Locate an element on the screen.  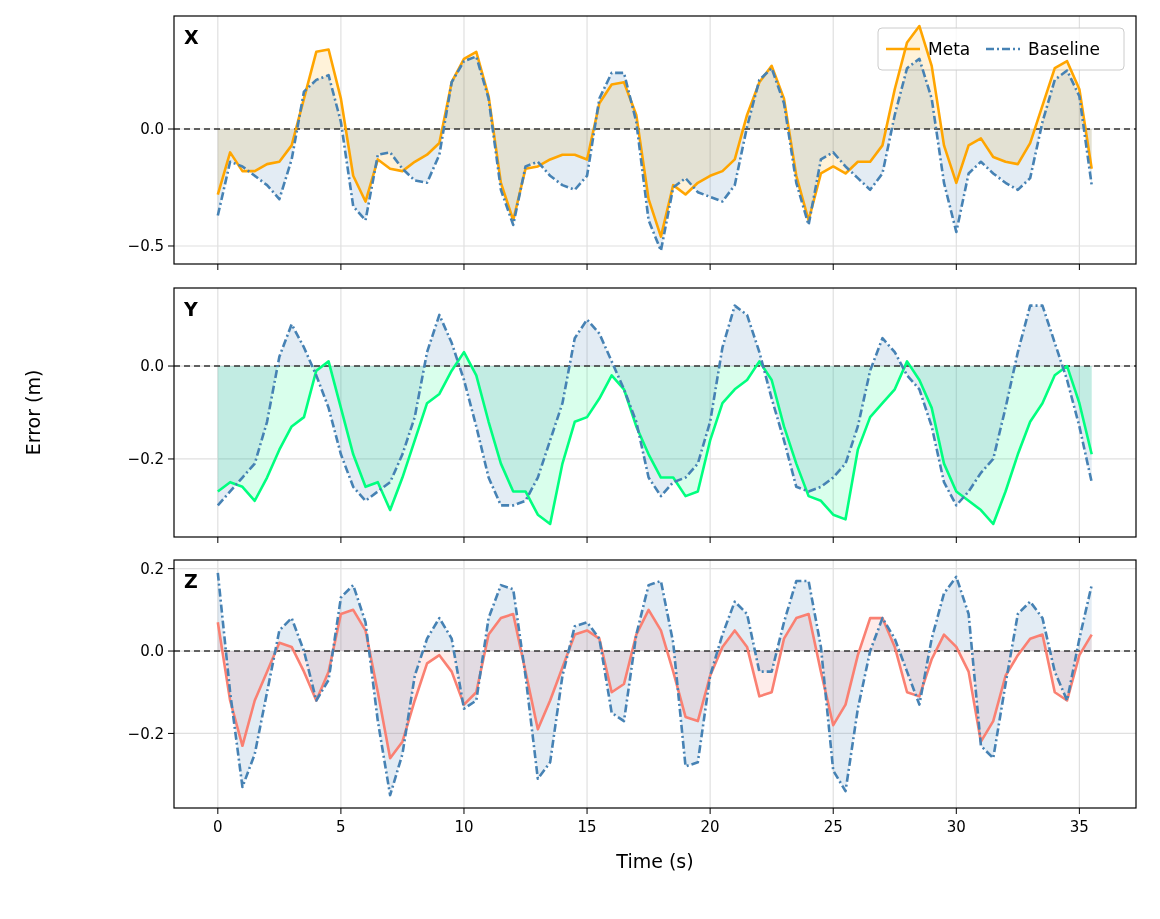
legend-label: Baseline is located at coordinates (1064, 48).